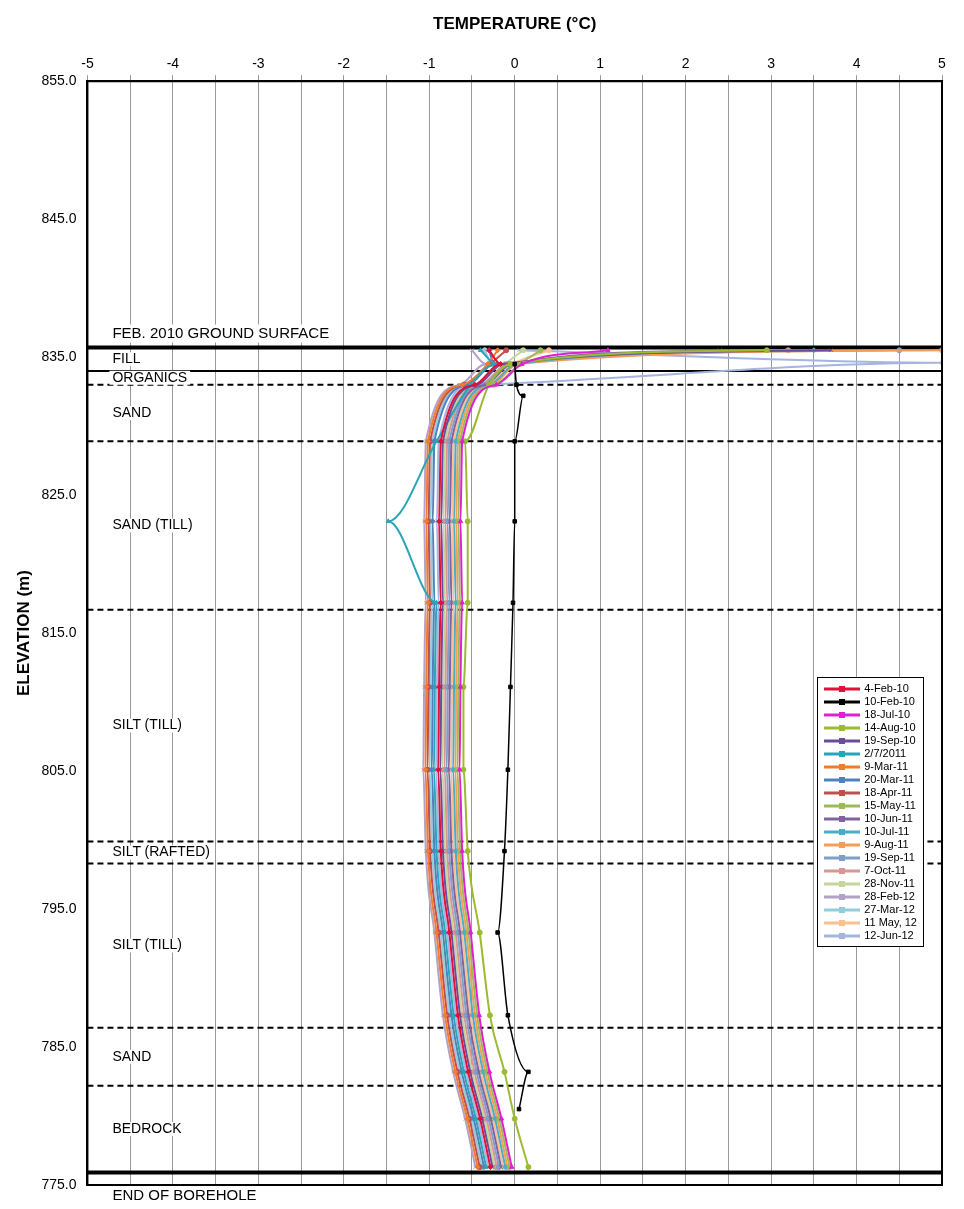  Describe the element at coordinates (890, 806) in the screenshot. I see `legend-label: 15-May-11` at that location.